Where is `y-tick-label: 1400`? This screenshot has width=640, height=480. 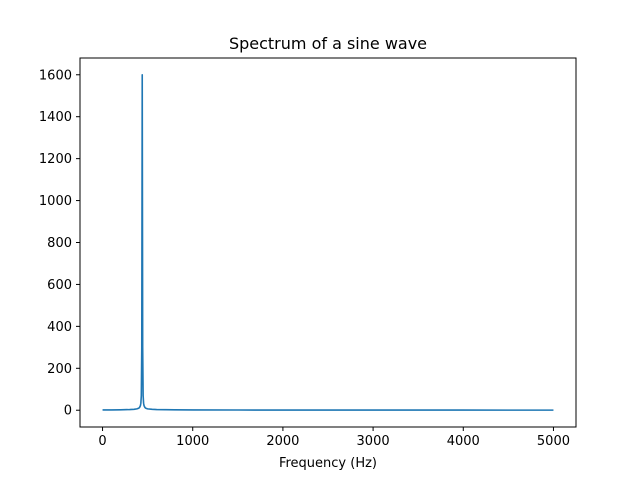
y-tick-label: 1400 is located at coordinates (55, 117).